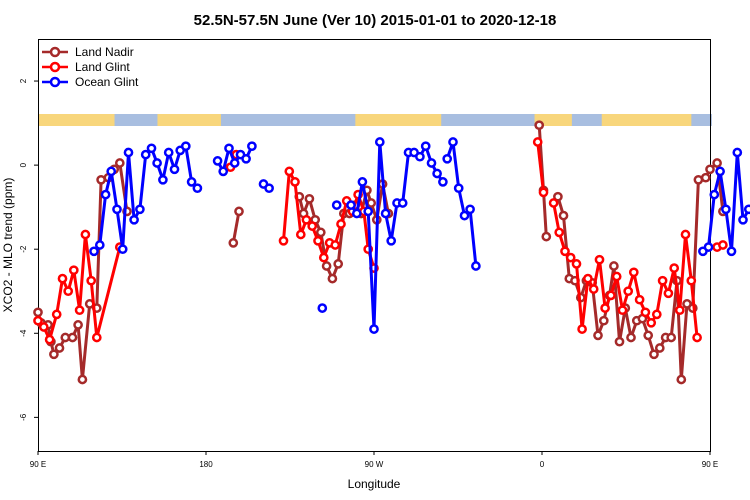 This screenshot has width=750, height=500. I want to click on legend: Land Nadir Land Glint Ocean Glint, so click(90, 67).